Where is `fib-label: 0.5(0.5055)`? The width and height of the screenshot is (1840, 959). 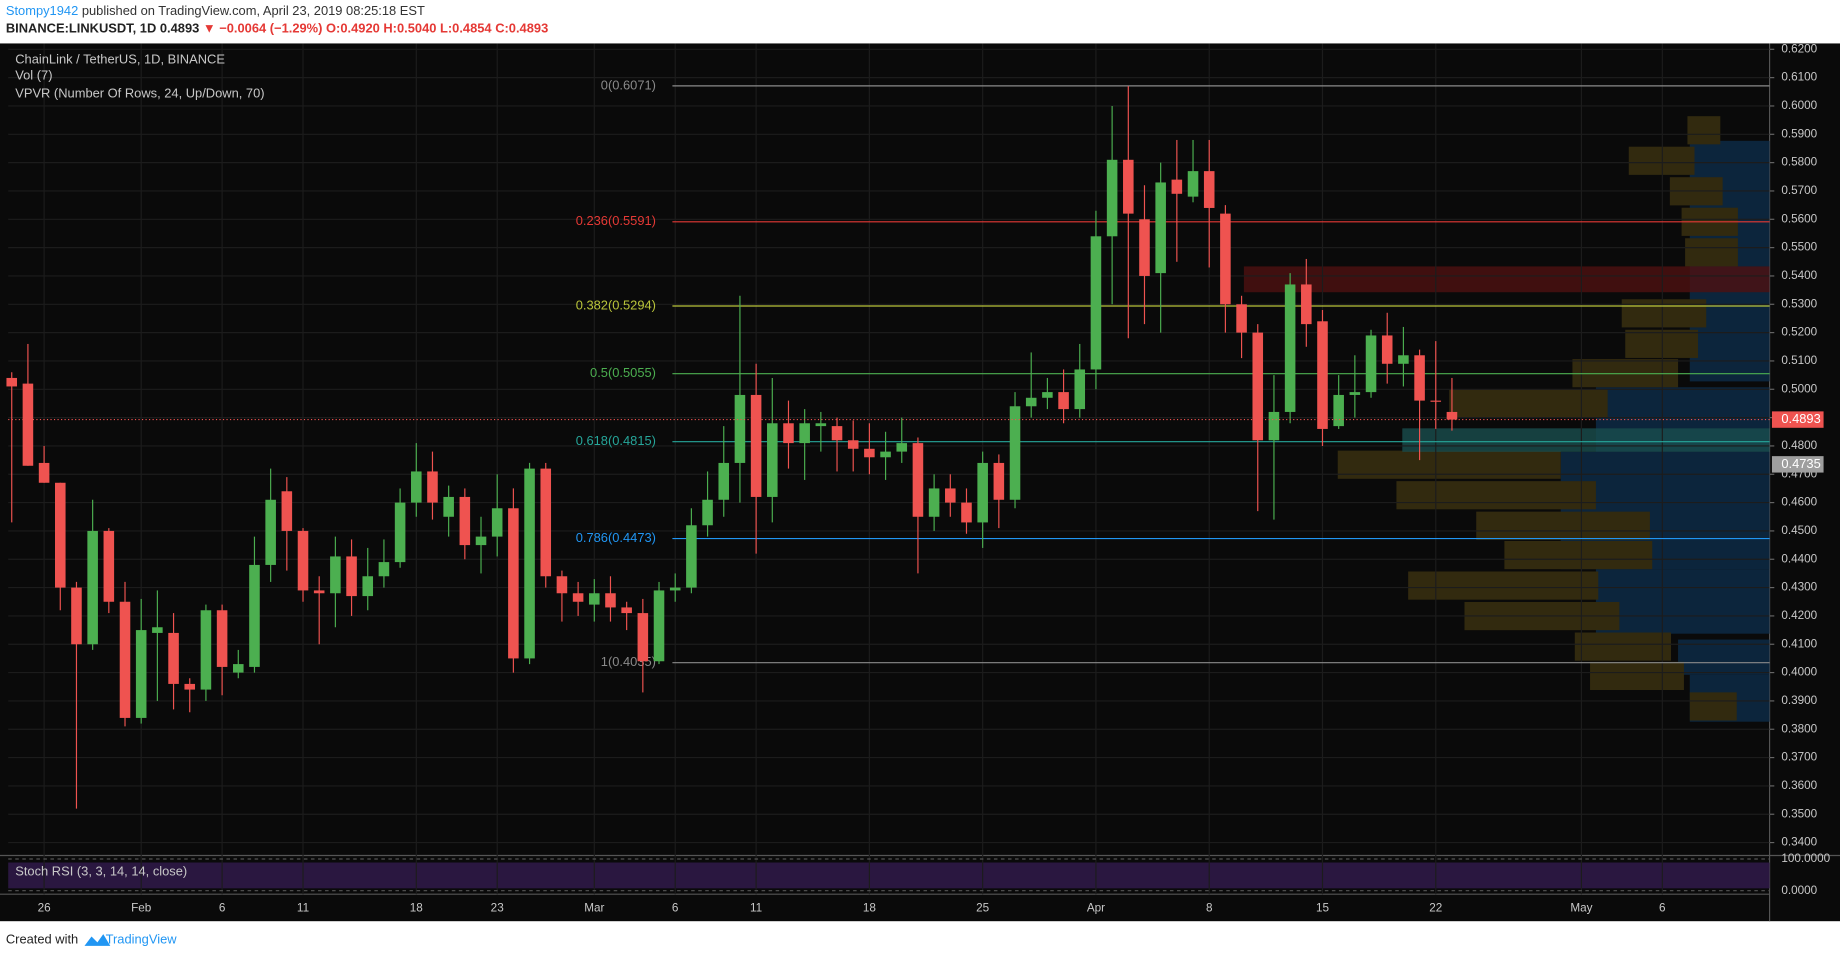
fib-label: 0.5(0.5055) is located at coordinates (623, 372).